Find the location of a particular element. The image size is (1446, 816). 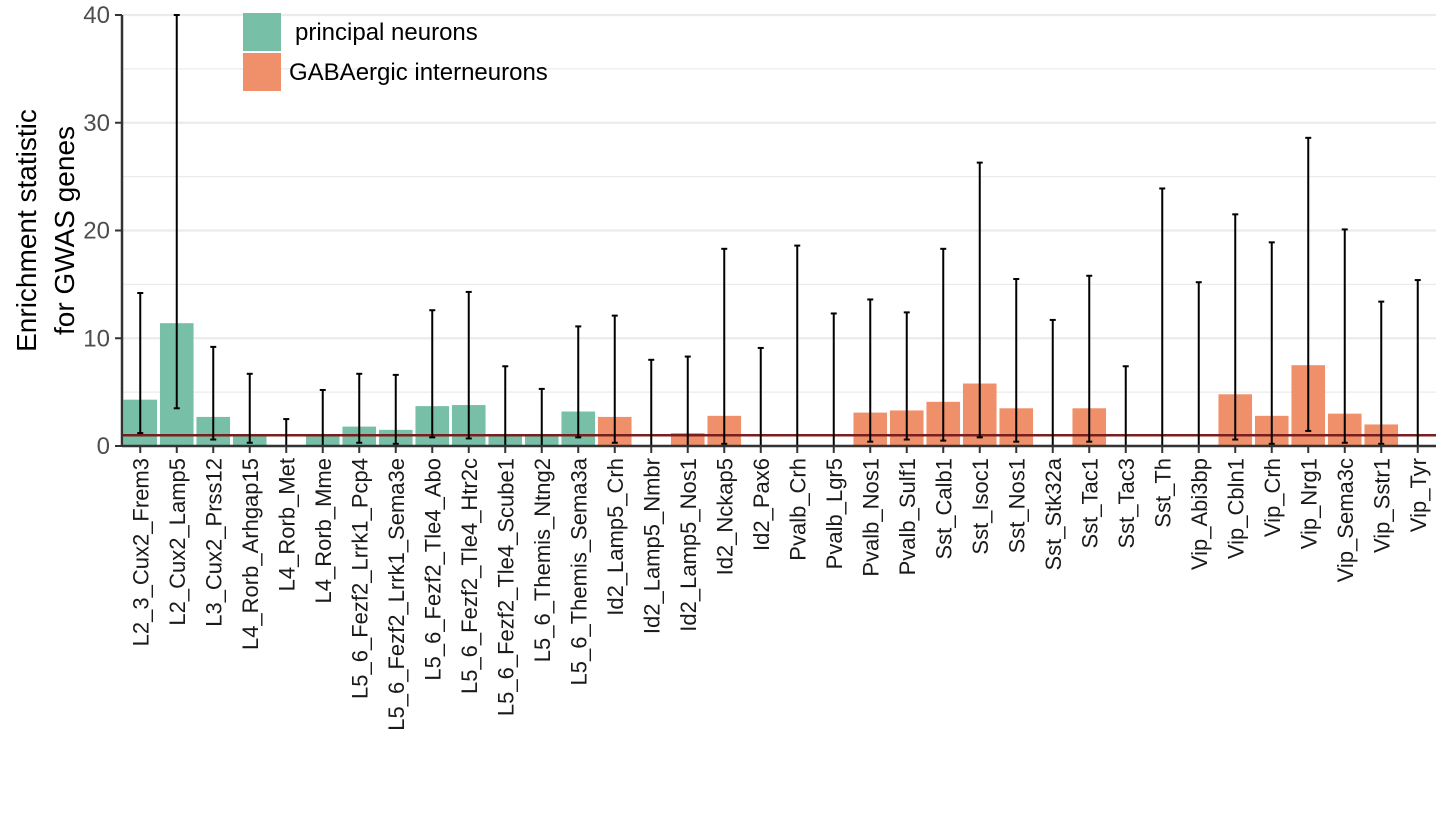

errorbar-Sst_Calb1 is located at coordinates (943, 344).